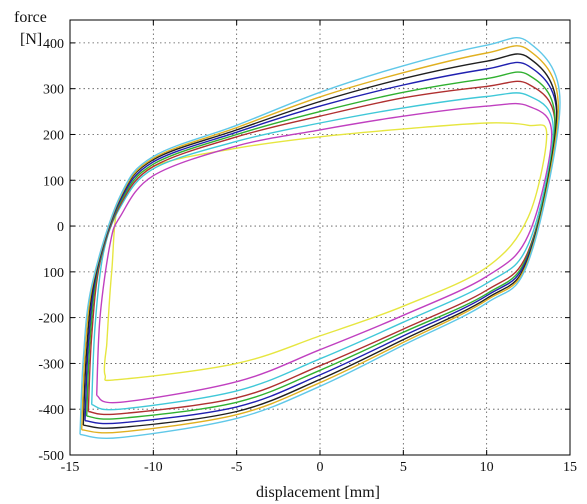 The height and width of the screenshot is (504, 587). What do you see at coordinates (570, 467) in the screenshot?
I see `x-tick-label: 15` at bounding box center [570, 467].